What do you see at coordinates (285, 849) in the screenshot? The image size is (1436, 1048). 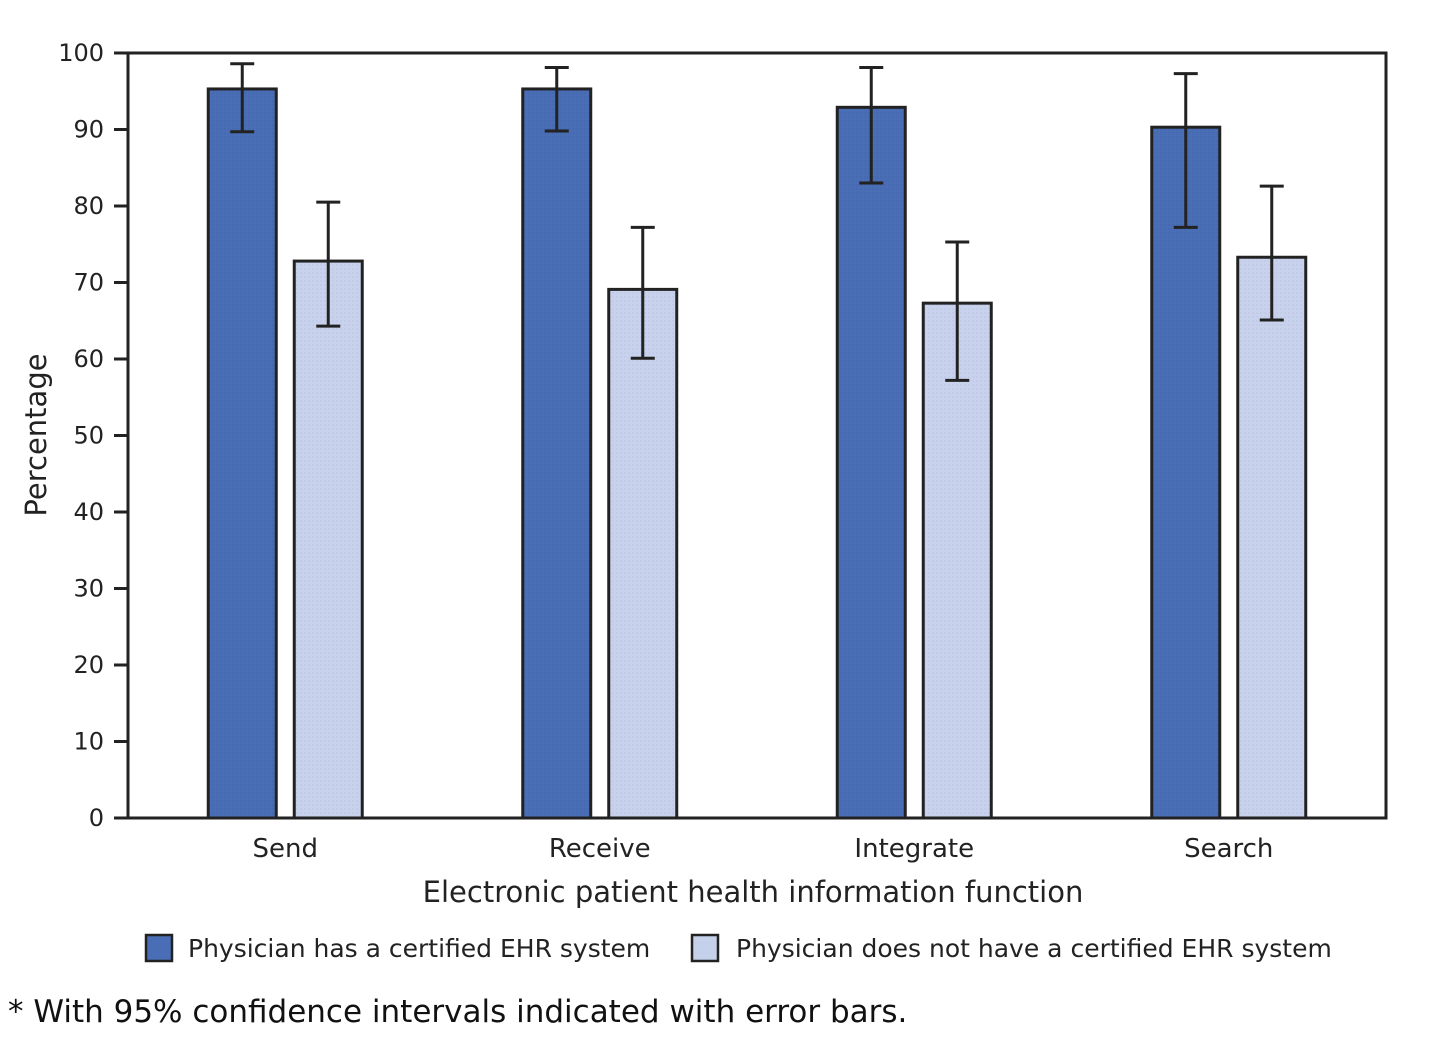 I see `x-tick-label-send: Send` at bounding box center [285, 849].